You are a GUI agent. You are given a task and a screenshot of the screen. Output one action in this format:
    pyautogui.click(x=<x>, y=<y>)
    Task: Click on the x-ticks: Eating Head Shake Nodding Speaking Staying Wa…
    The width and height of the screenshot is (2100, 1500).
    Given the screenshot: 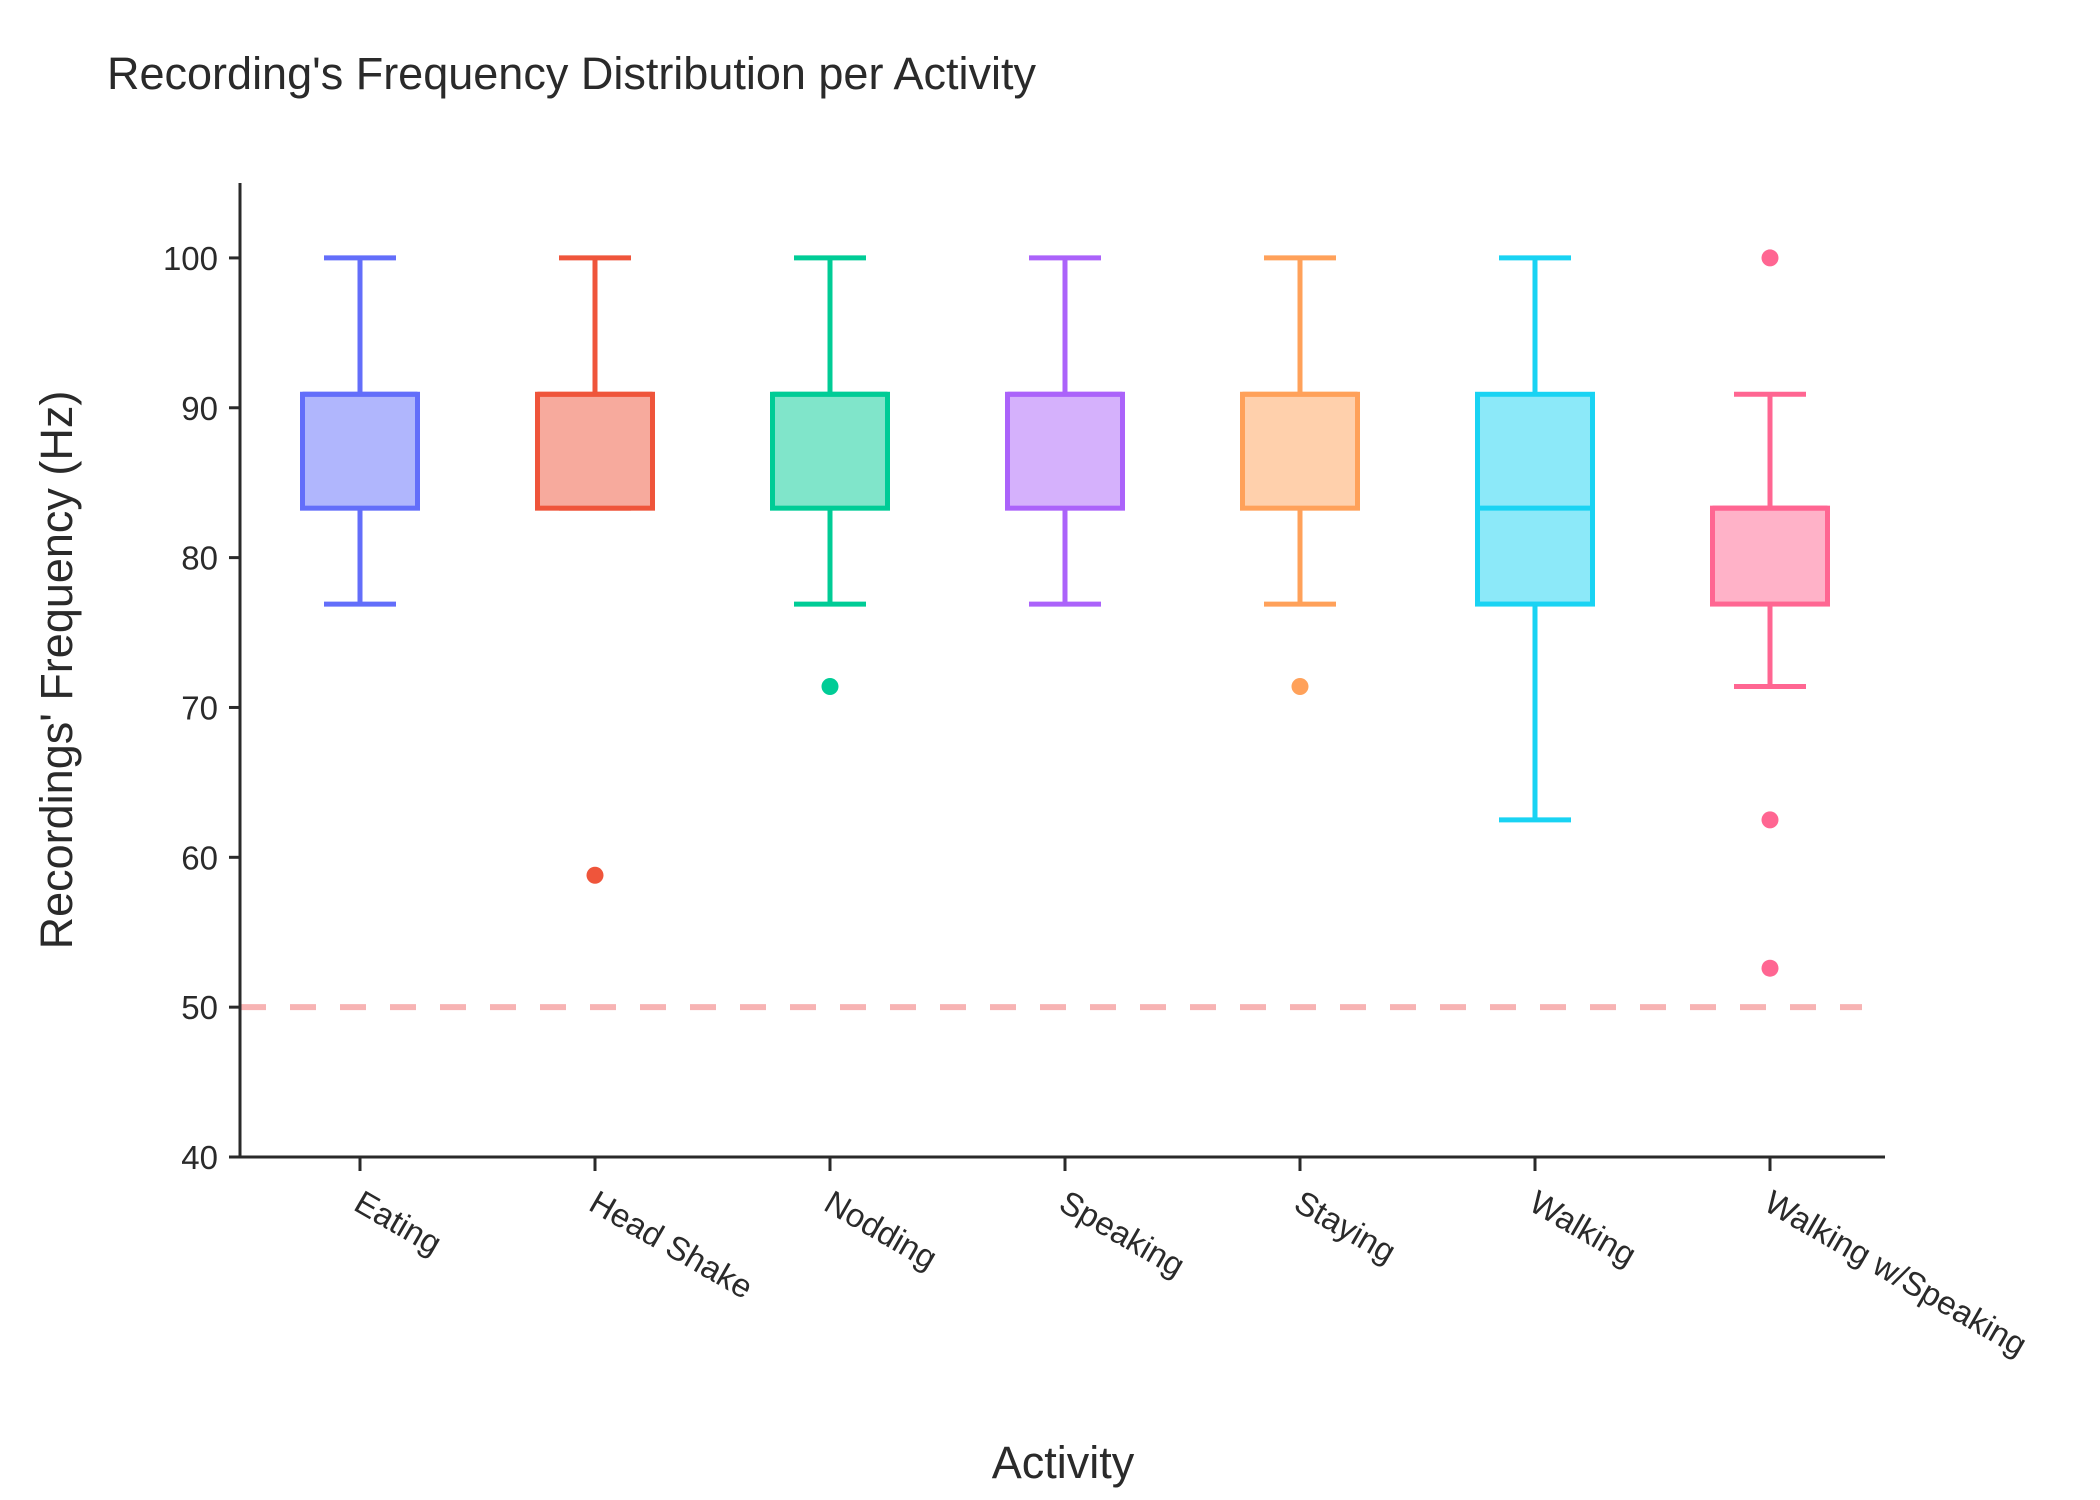 What is the action you would take?
    pyautogui.click(x=1191, y=1260)
    